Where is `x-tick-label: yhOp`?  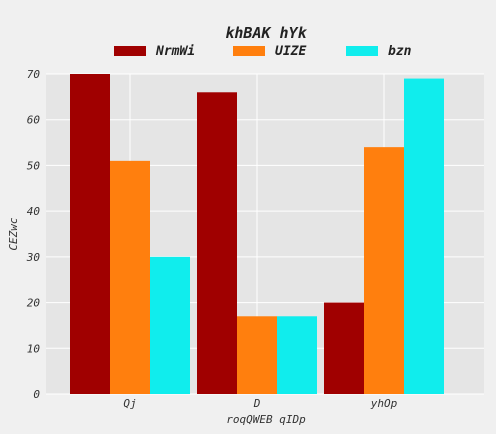 x-tick-label: yhOp is located at coordinates (384, 403).